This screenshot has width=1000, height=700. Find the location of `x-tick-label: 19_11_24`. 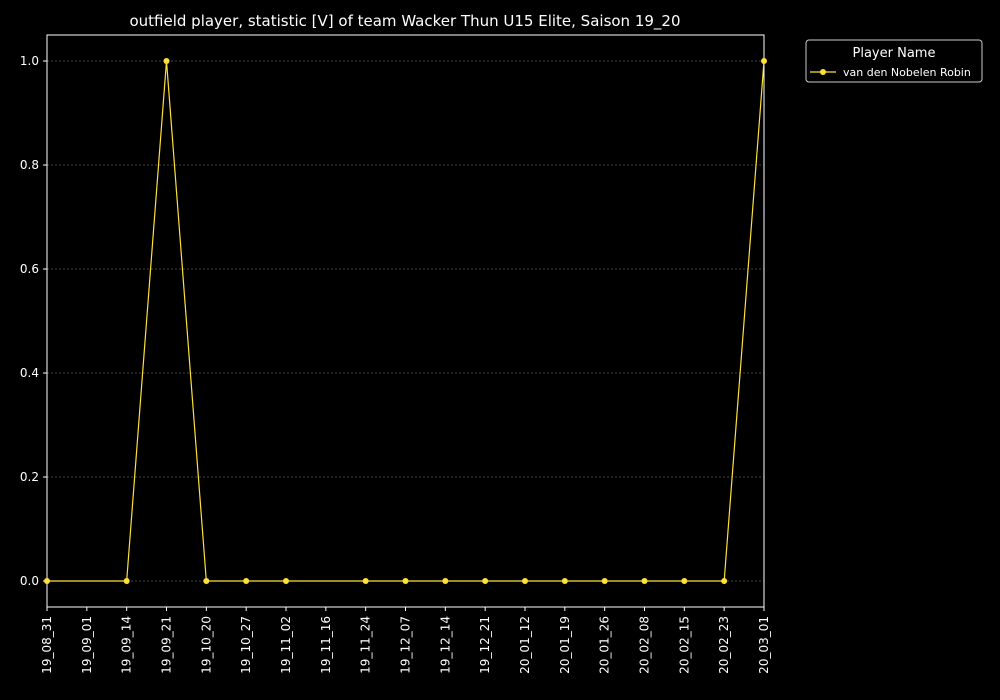

x-tick-label: 19_11_24 is located at coordinates (366, 645).